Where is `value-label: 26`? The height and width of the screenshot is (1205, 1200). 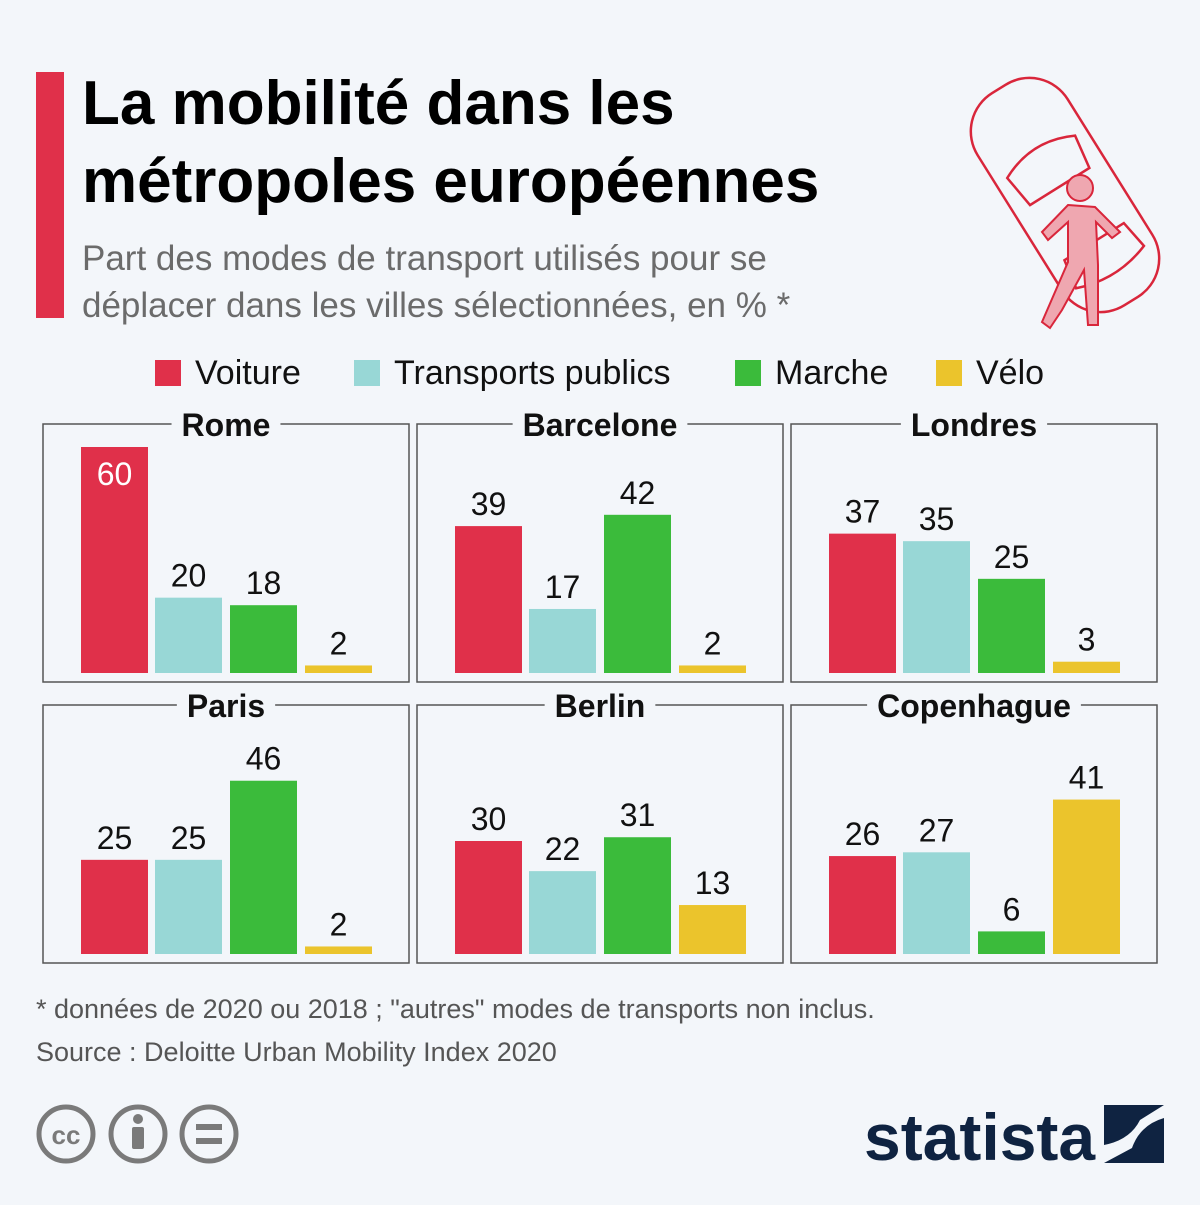
value-label: 26 is located at coordinates (863, 834).